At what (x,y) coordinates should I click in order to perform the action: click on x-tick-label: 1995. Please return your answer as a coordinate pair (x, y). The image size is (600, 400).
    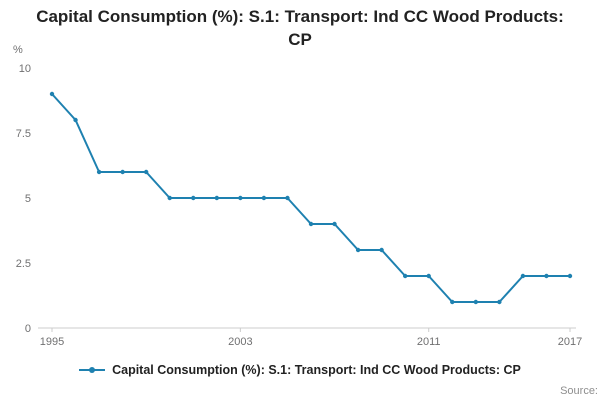
    Looking at the image, I should click on (52, 342).